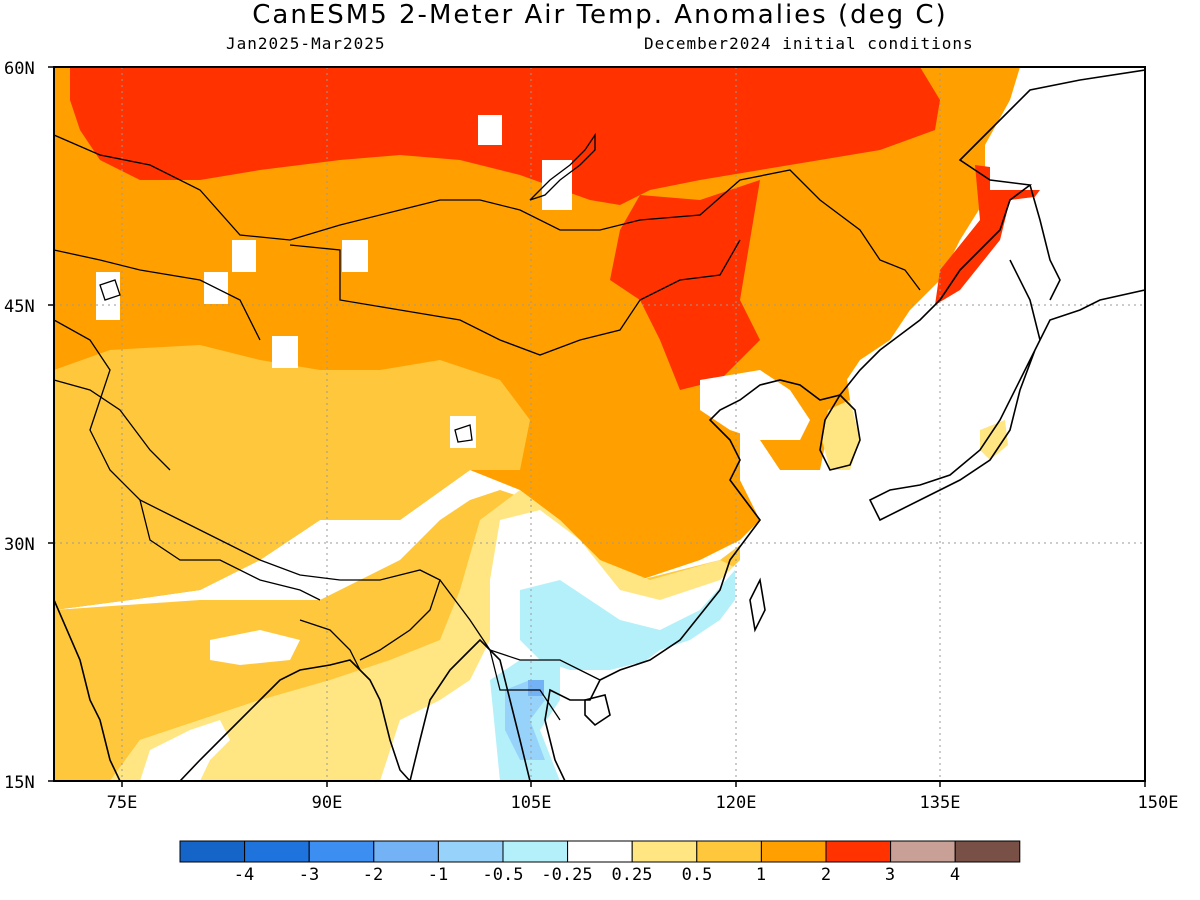 The height and width of the screenshot is (900, 1200). What do you see at coordinates (826, 875) in the screenshot?
I see `legend-label: 2` at bounding box center [826, 875].